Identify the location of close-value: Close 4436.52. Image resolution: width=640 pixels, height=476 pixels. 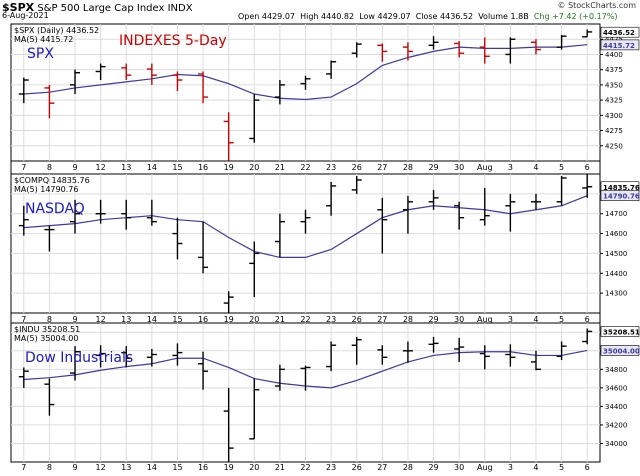
(444, 16).